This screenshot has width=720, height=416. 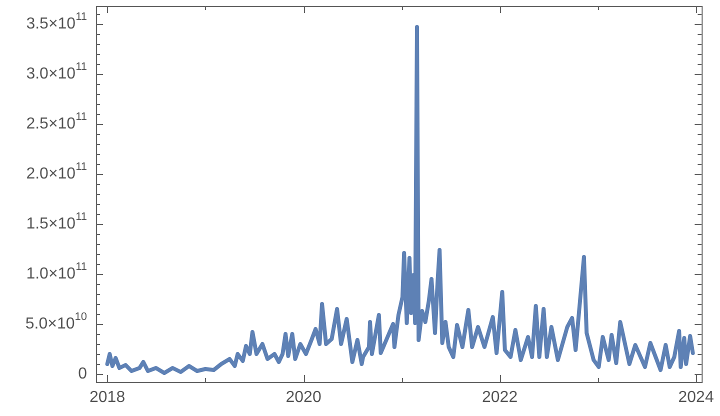 What do you see at coordinates (107, 397) in the screenshot?
I see `x-tick-label: 2018` at bounding box center [107, 397].